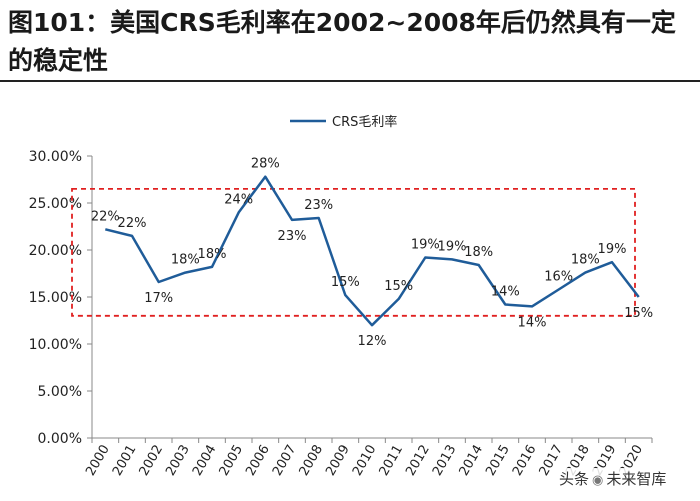 This screenshot has width=700, height=501. What do you see at coordinates (232, 461) in the screenshot?
I see `x-tick-label: 2005` at bounding box center [232, 461].